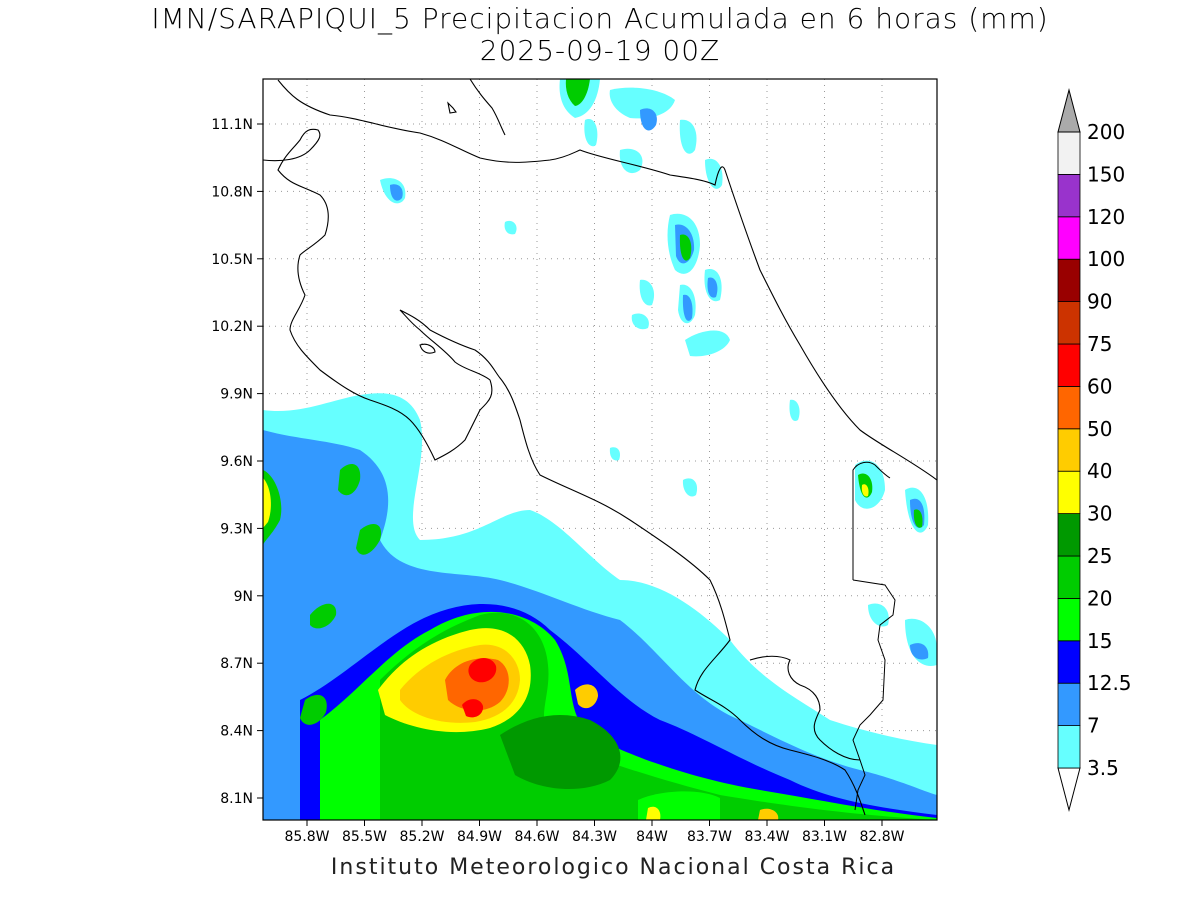 The height and width of the screenshot is (900, 1200). I want to click on lat-tick-label: 10.5N, so click(232, 260).